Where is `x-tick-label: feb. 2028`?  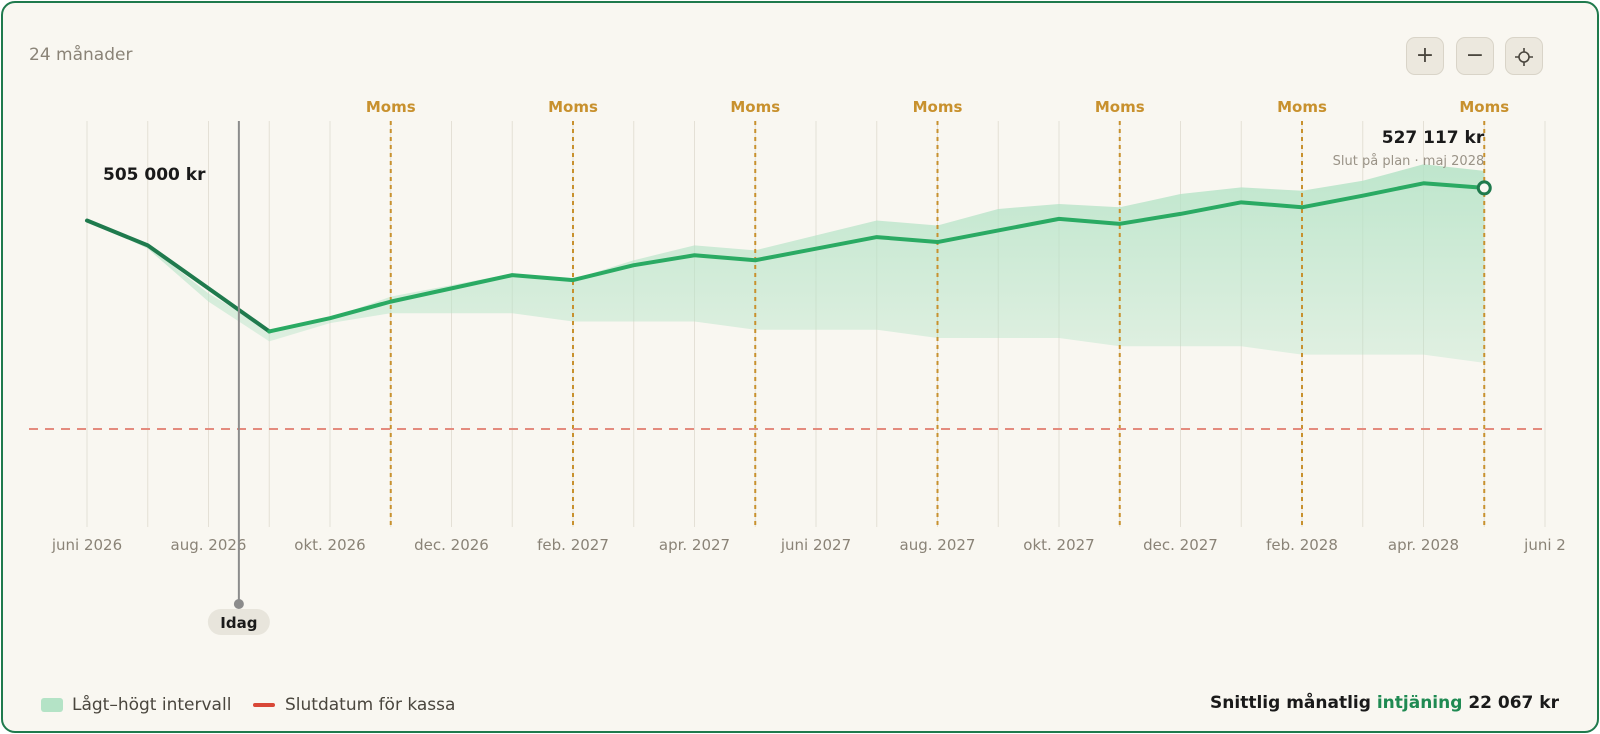
x-tick-label: feb. 2028 is located at coordinates (1302, 545).